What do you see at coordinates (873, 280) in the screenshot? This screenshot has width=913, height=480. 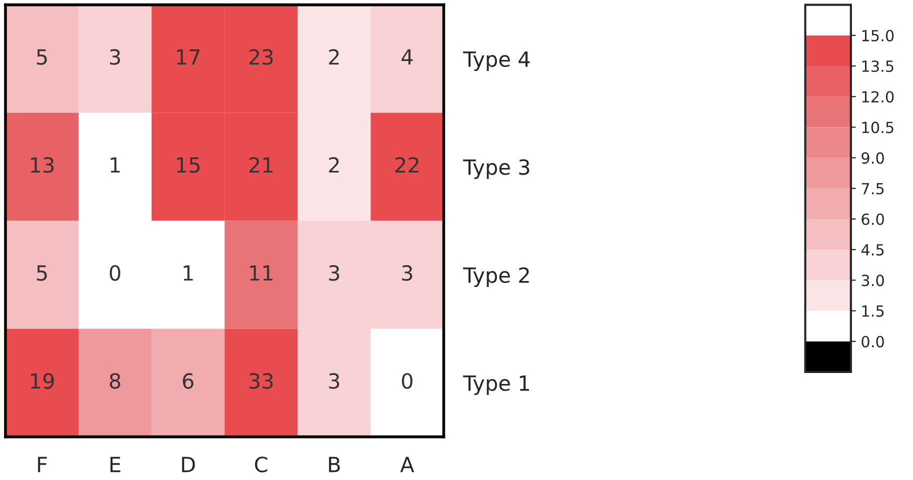 I see `color-bar-label: 3.0` at bounding box center [873, 280].